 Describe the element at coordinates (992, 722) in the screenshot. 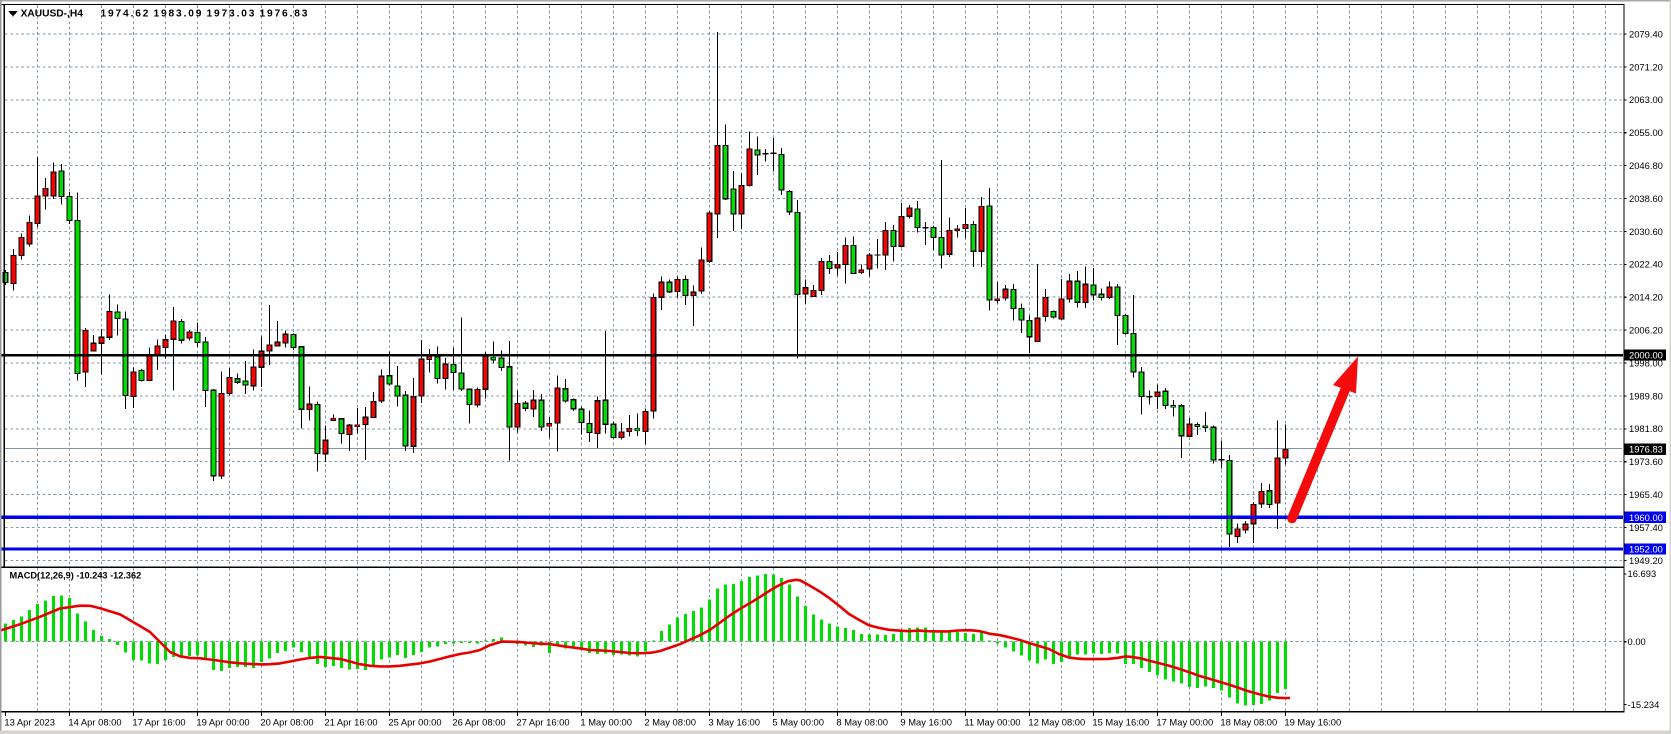

I see `svg-text: 11 May 00:00` at that location.